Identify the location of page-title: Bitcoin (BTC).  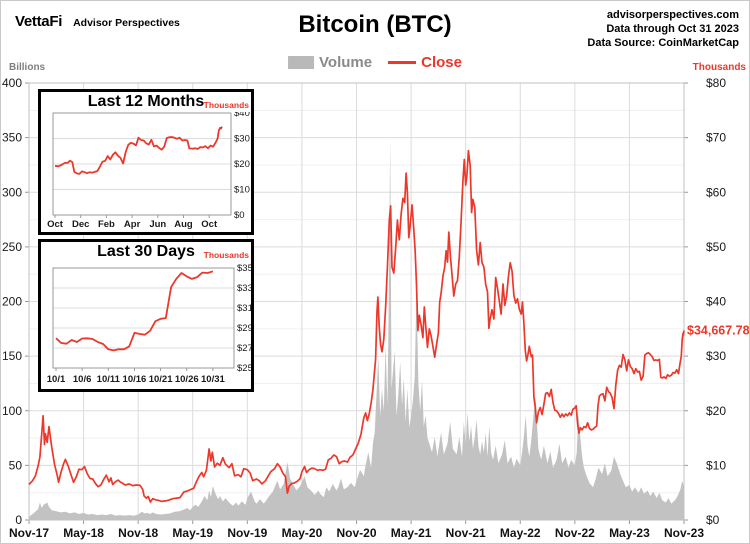
(375, 24).